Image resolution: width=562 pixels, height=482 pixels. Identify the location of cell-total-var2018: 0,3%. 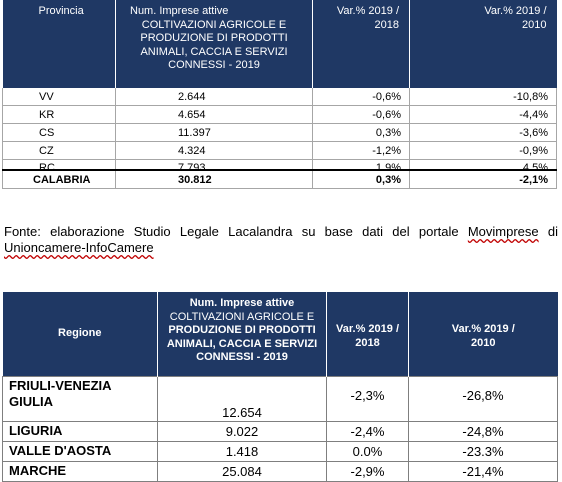
(361, 179).